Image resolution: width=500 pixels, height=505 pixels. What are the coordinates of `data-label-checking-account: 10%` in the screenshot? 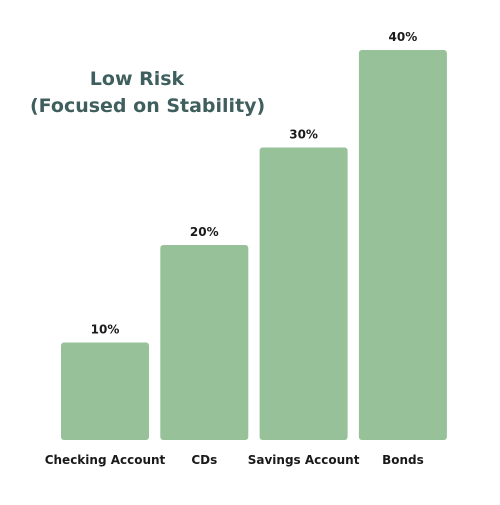 It's located at (105, 330).